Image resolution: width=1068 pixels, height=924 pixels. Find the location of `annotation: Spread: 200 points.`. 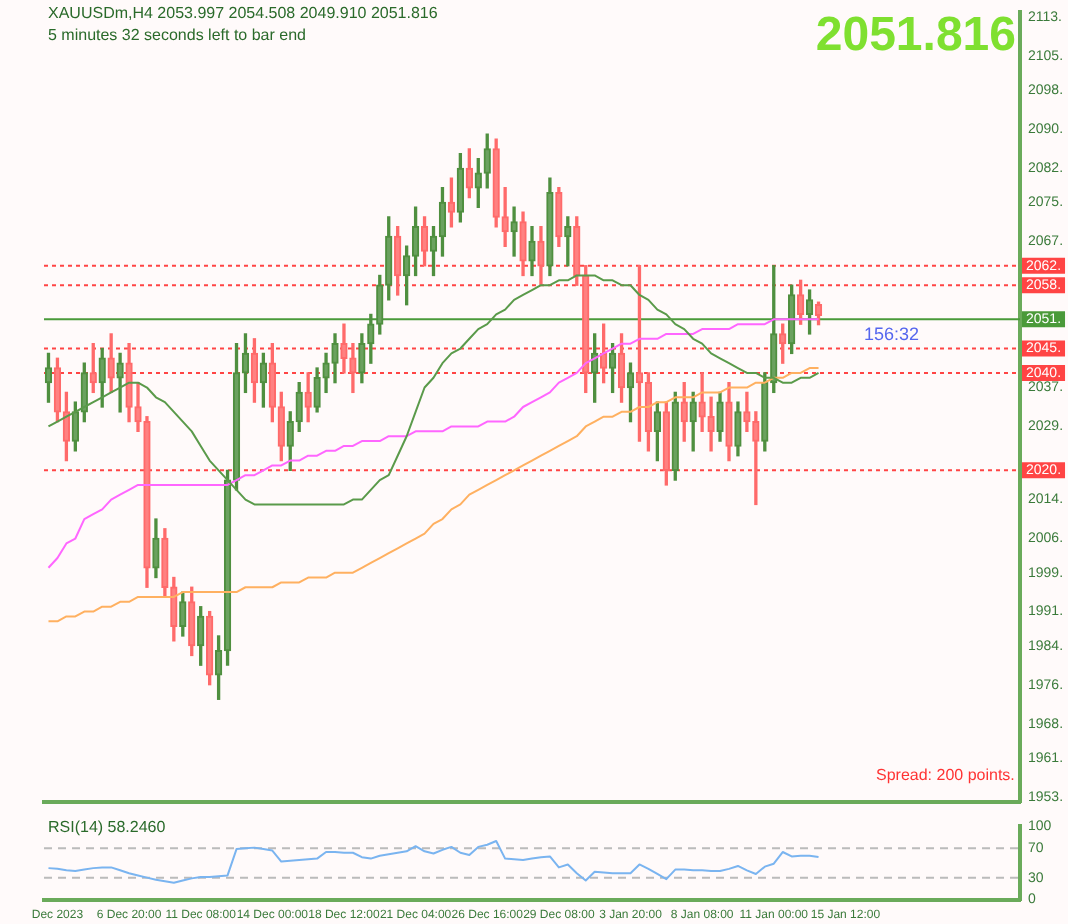

annotation: Spread: 200 points. is located at coordinates (945, 775).